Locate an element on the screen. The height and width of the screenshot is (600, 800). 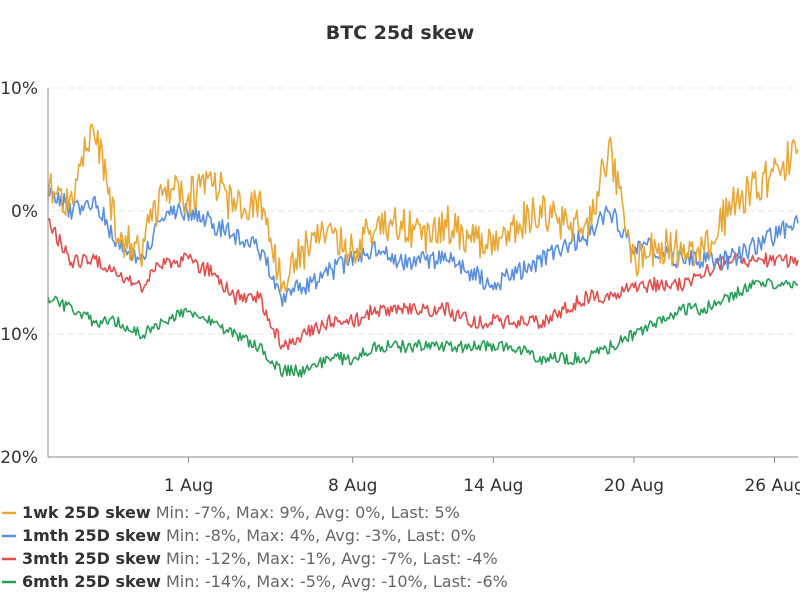
y-tick-label: 10% is located at coordinates (19, 89).